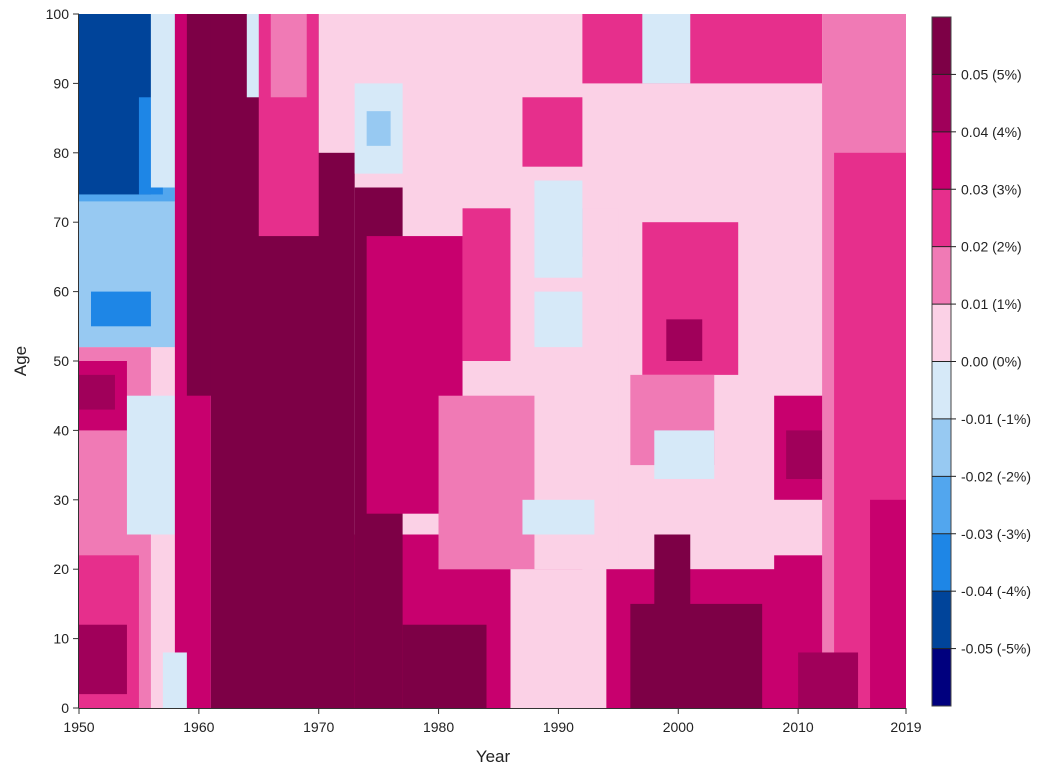  I want to click on legend-label: -0.05 (-5%), so click(996, 649).